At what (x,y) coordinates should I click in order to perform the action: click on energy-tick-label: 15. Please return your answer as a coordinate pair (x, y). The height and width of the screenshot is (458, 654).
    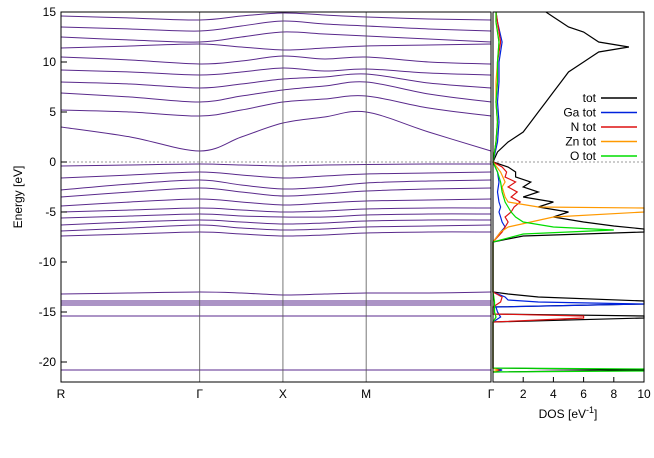
    Looking at the image, I should click on (50, 12).